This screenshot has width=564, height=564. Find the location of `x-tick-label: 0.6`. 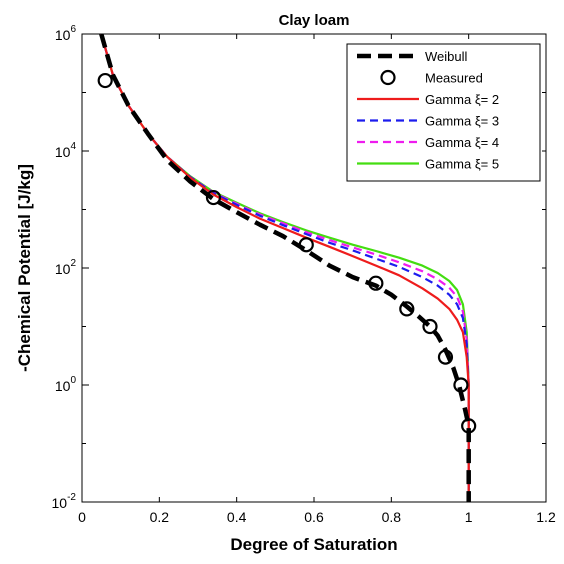

x-tick-label: 0.6 is located at coordinates (314, 517).